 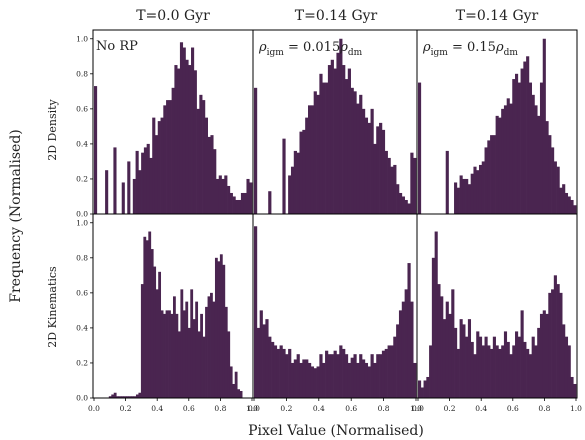 What do you see at coordinates (418, 408) in the screenshot?
I see `x-tick-label: 0.0` at bounding box center [418, 408].